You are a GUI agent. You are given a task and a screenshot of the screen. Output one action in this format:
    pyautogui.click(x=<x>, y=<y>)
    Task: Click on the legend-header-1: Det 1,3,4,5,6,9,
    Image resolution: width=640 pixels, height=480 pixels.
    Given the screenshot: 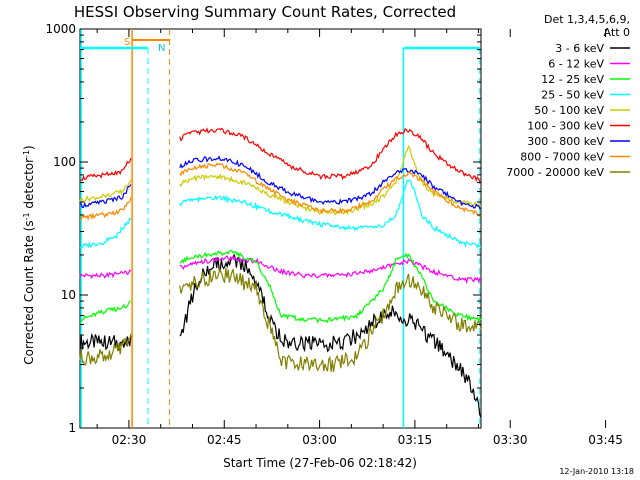 What is the action you would take?
    pyautogui.click(x=587, y=19)
    